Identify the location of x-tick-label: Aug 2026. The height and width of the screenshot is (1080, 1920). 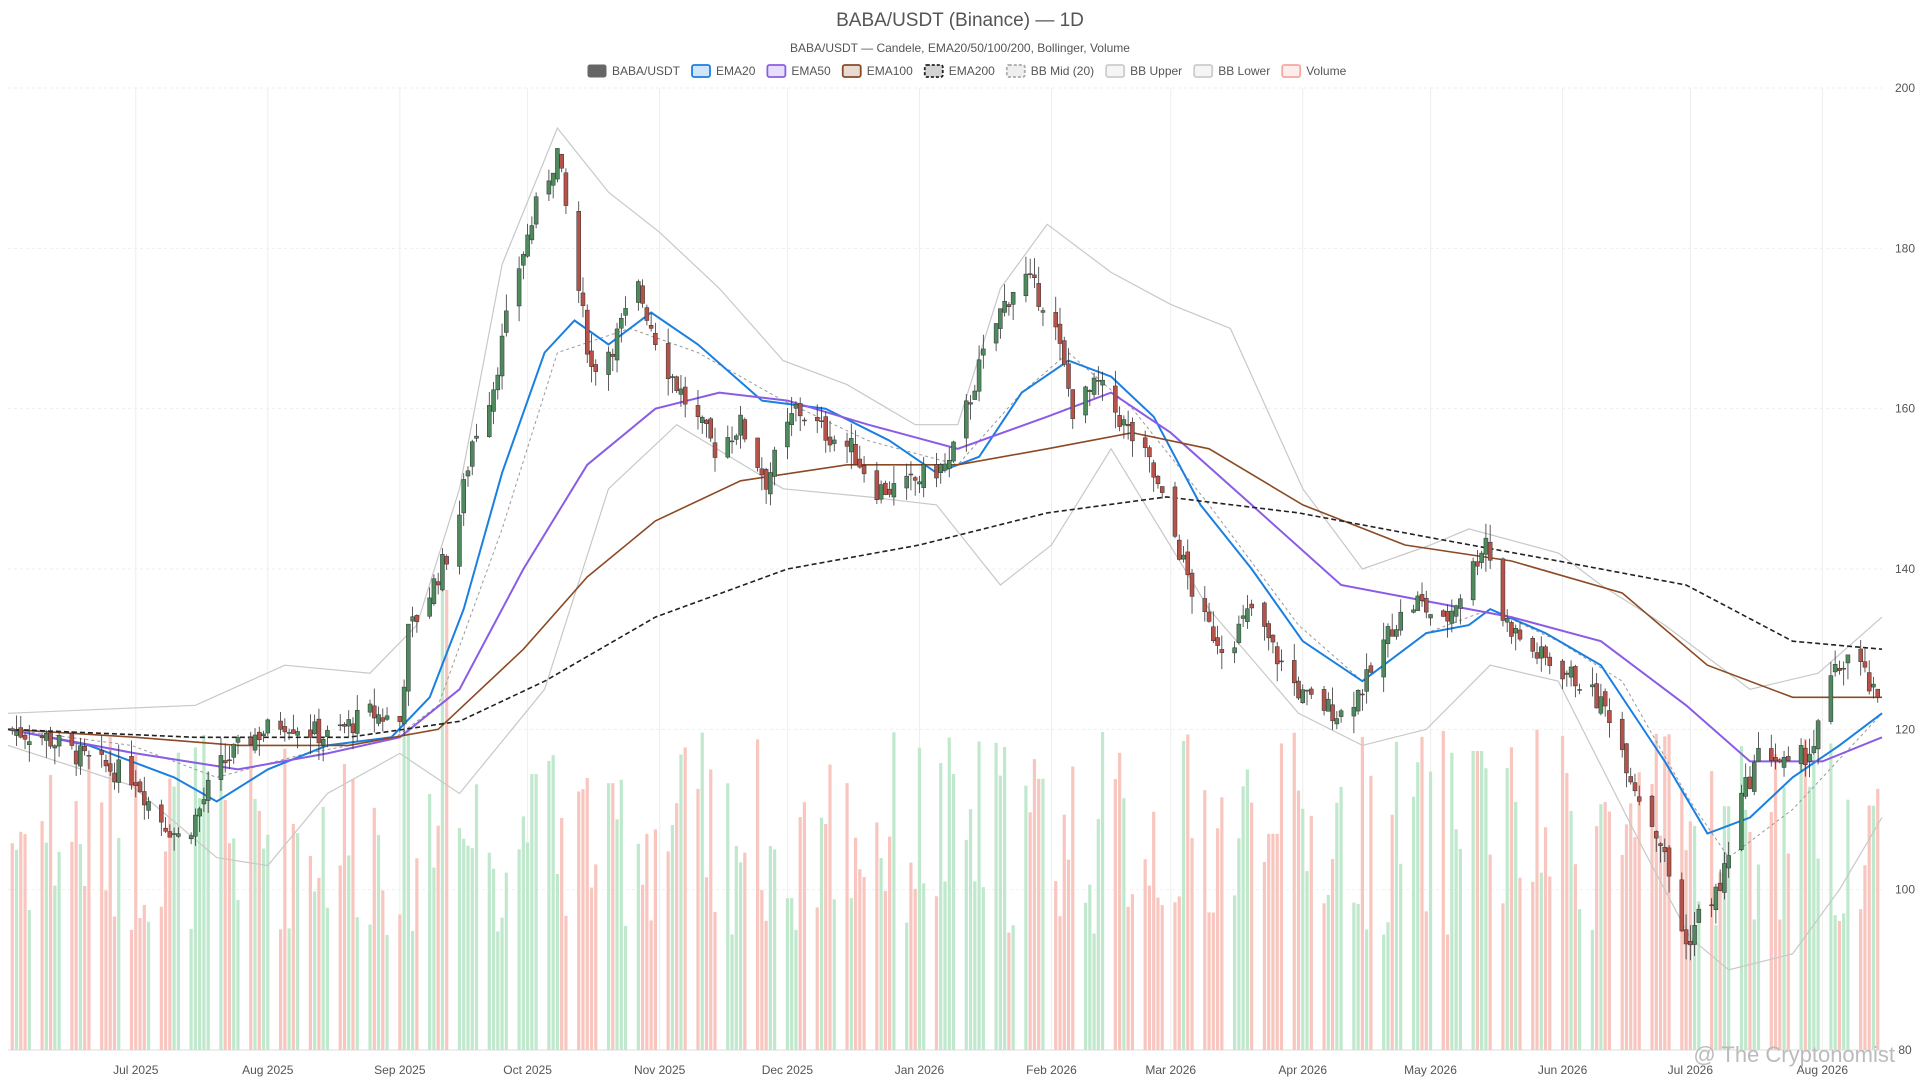
(1823, 1070).